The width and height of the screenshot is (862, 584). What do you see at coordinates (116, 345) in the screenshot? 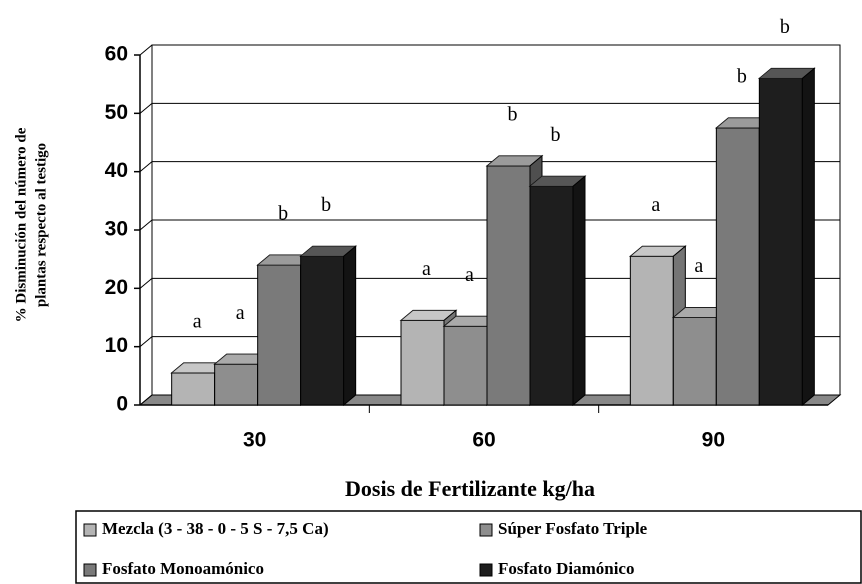
I see `y-tick-label: 10` at bounding box center [116, 345].